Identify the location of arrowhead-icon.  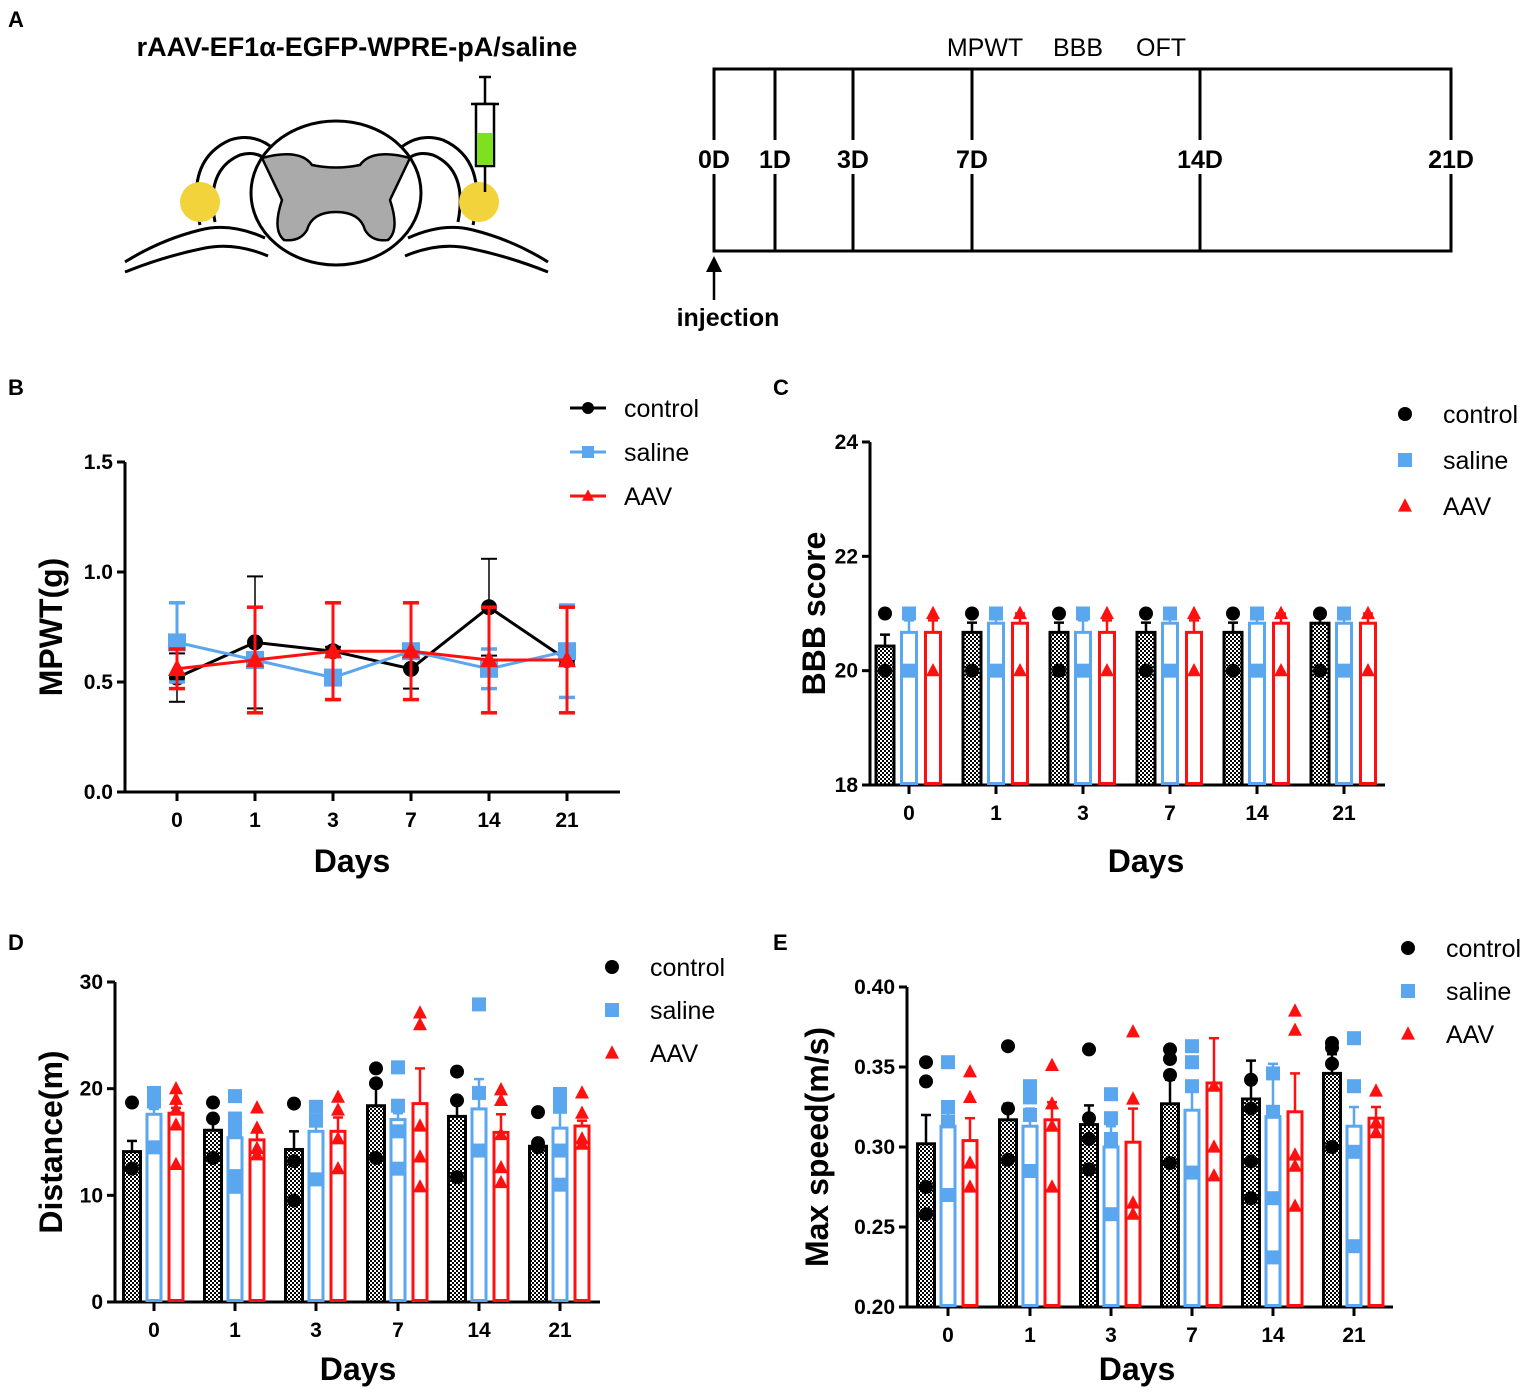
(714, 264).